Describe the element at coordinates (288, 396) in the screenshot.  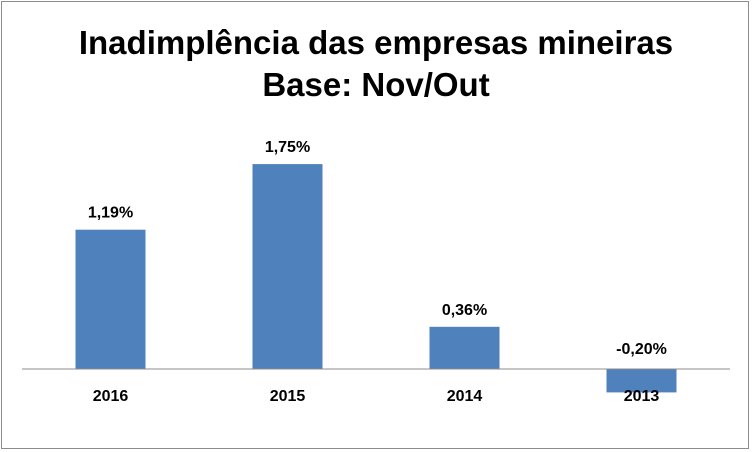
I see `x-tick-label-2015: 2015` at that location.